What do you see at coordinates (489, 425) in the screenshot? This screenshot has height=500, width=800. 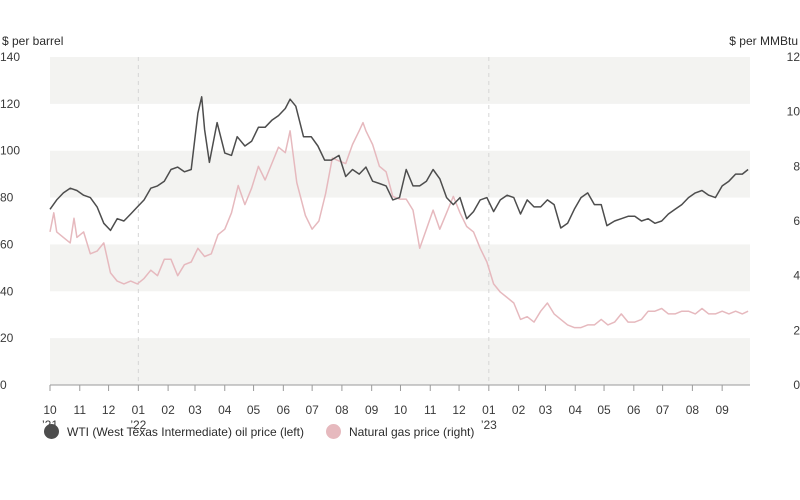 I see `x-tick-year-label: ’23` at bounding box center [489, 425].